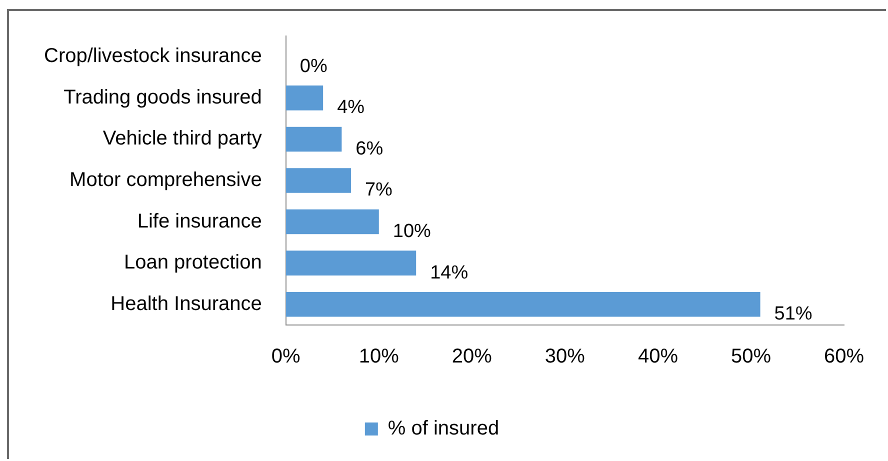 The width and height of the screenshot is (888, 461). I want to click on x-tick-label: 40%, so click(658, 357).